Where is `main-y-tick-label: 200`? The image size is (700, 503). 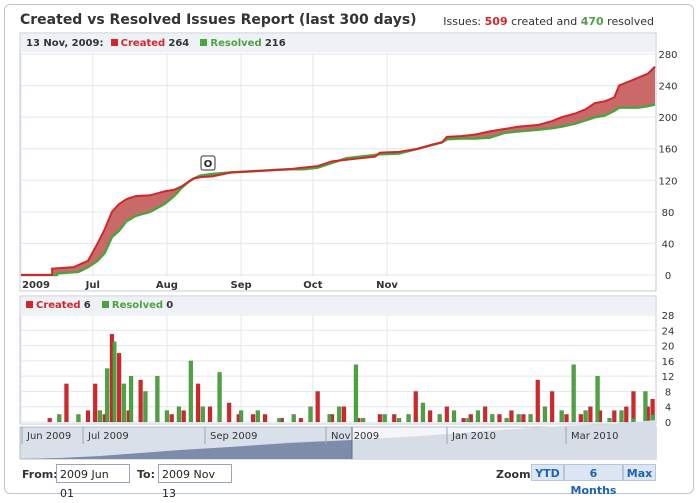 main-y-tick-label: 200 is located at coordinates (667, 118).